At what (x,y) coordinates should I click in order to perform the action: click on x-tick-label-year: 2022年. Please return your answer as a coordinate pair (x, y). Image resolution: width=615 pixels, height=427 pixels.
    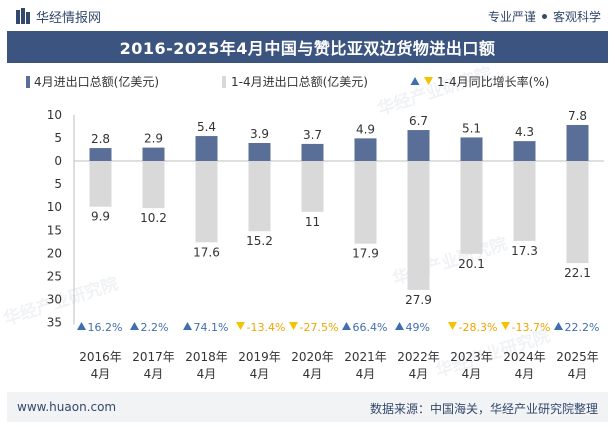
    Looking at the image, I should click on (418, 357).